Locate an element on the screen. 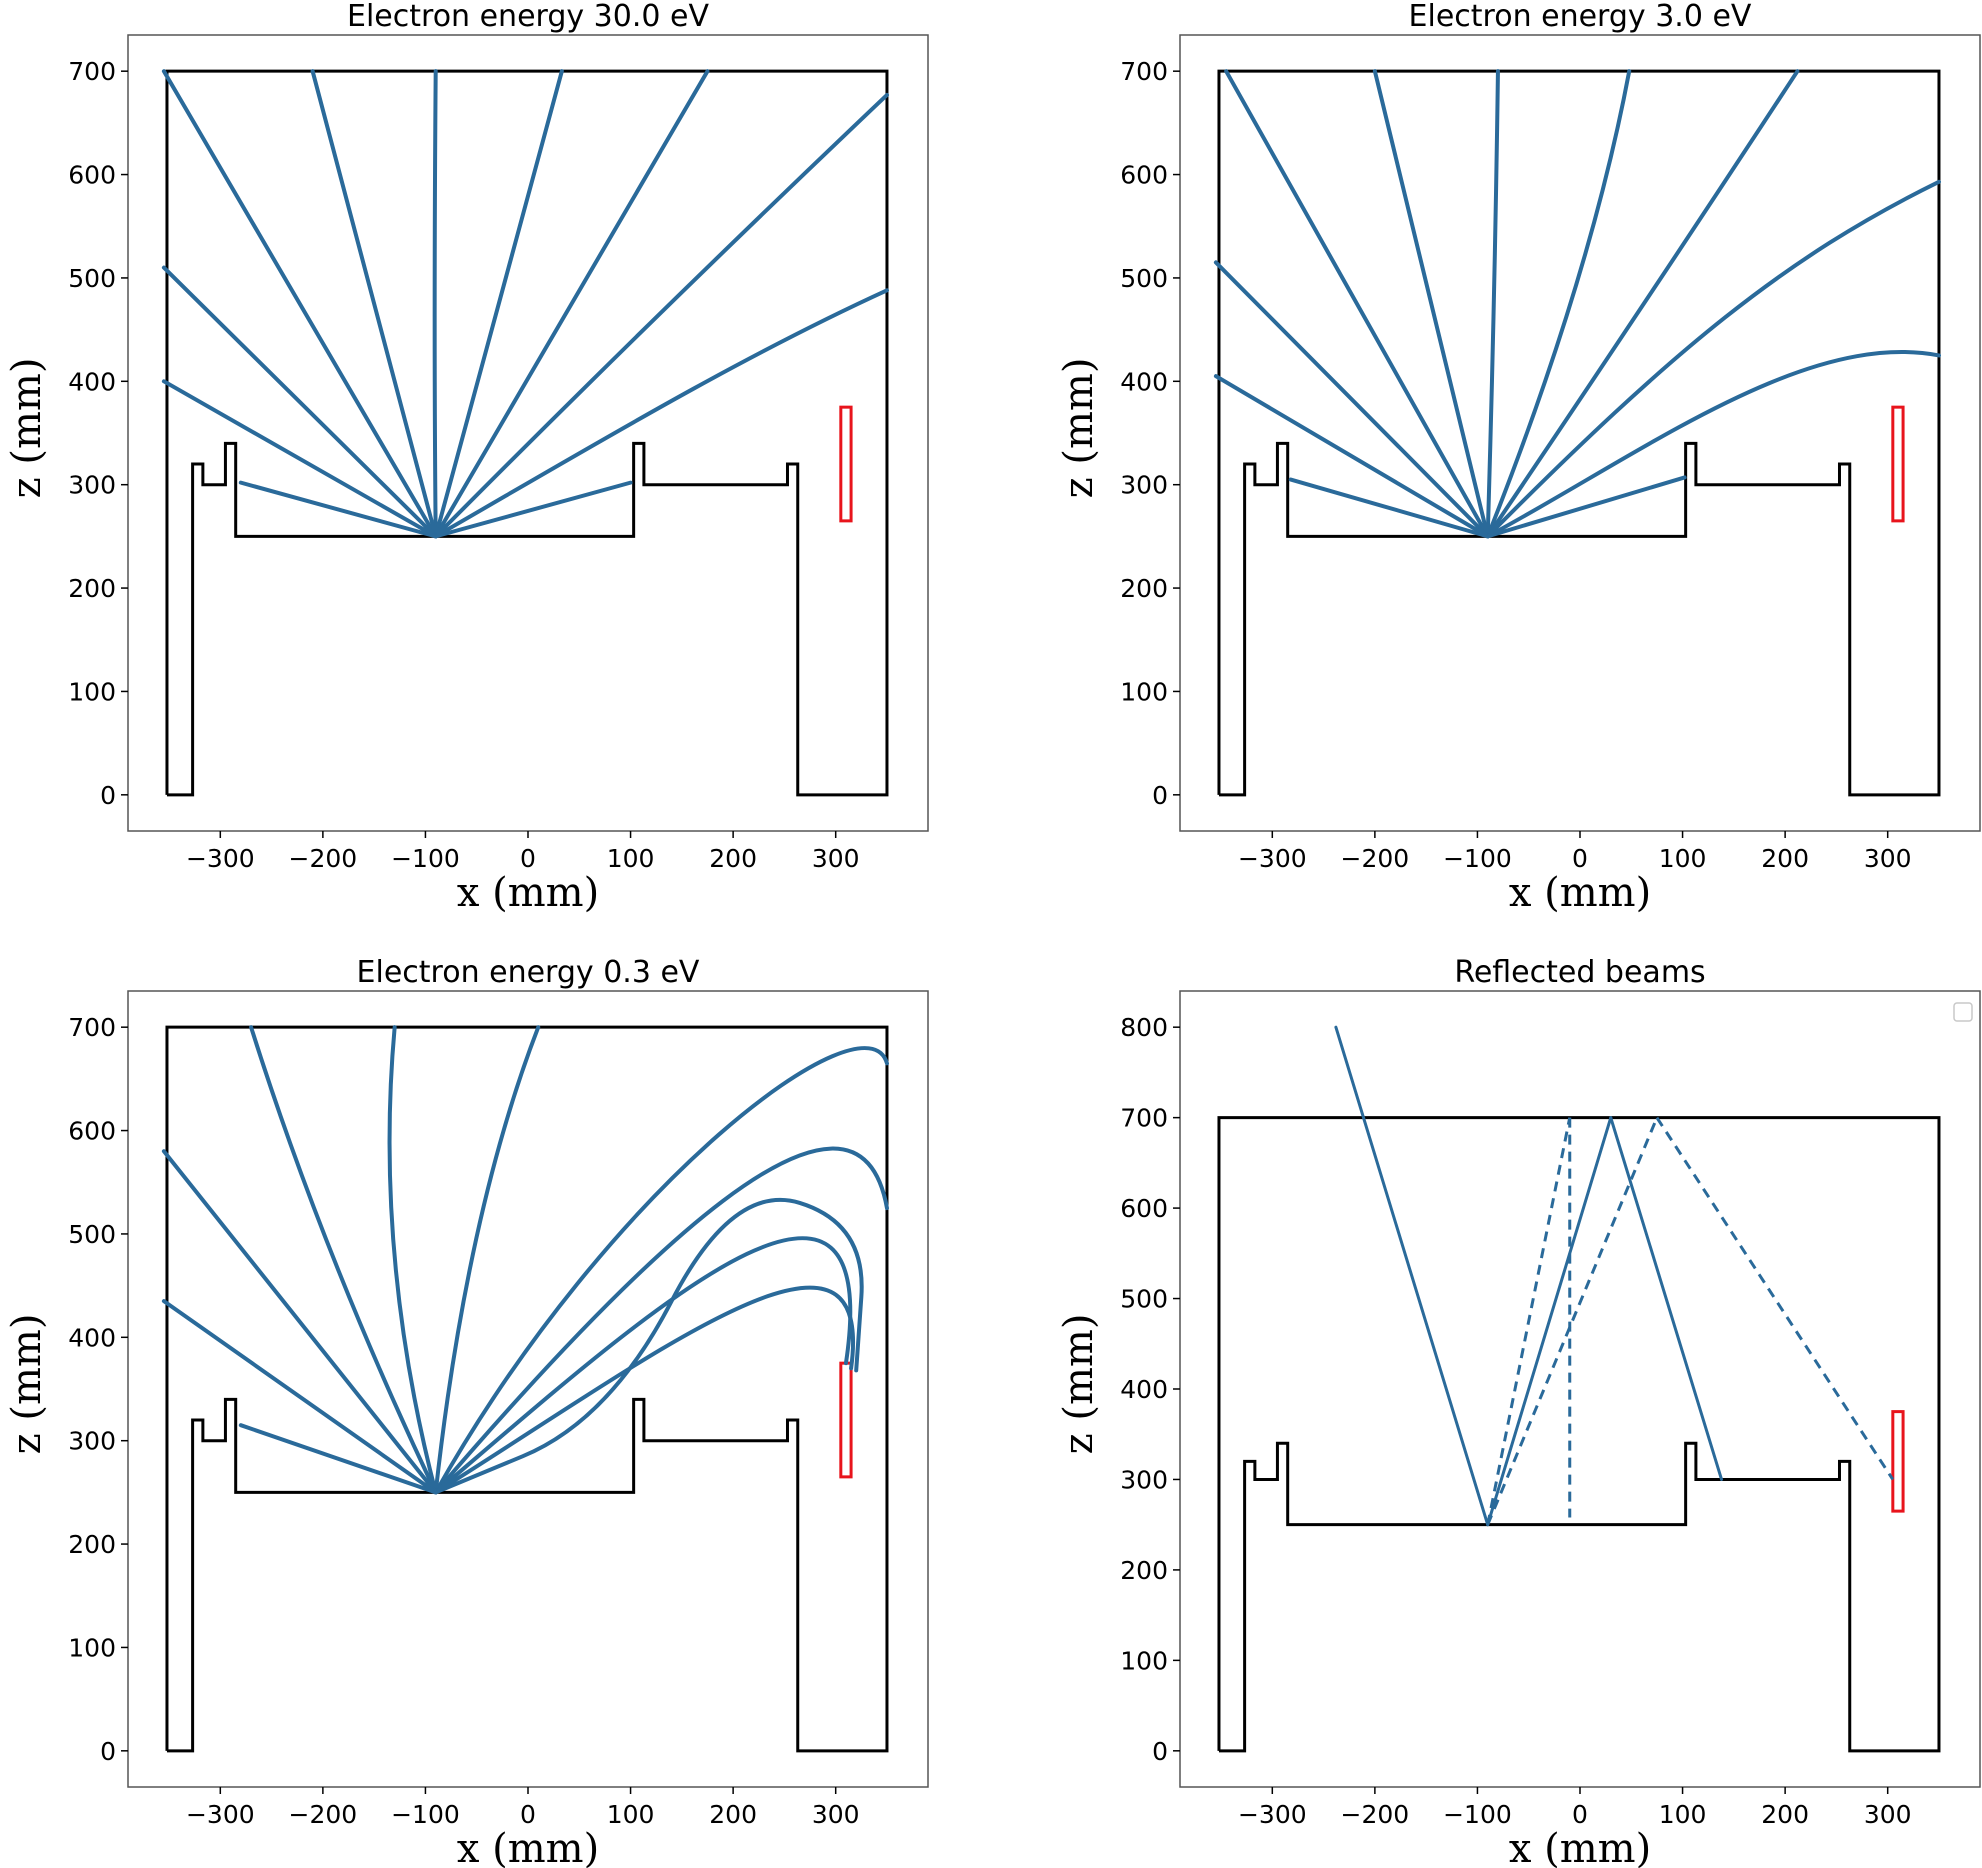 The height and width of the screenshot is (1868, 1982). x-tick-label: −300 is located at coordinates (1272, 1814).